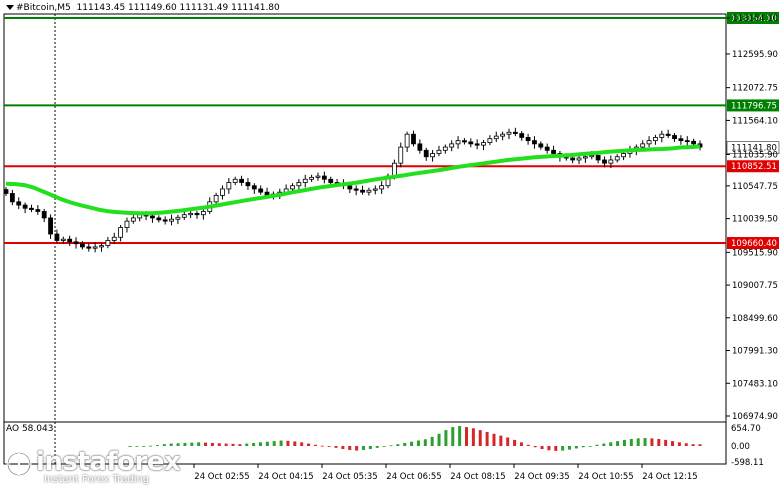 The image size is (781, 489). What do you see at coordinates (365, 443) in the screenshot?
I see `ao-plot-frame` at bounding box center [365, 443].